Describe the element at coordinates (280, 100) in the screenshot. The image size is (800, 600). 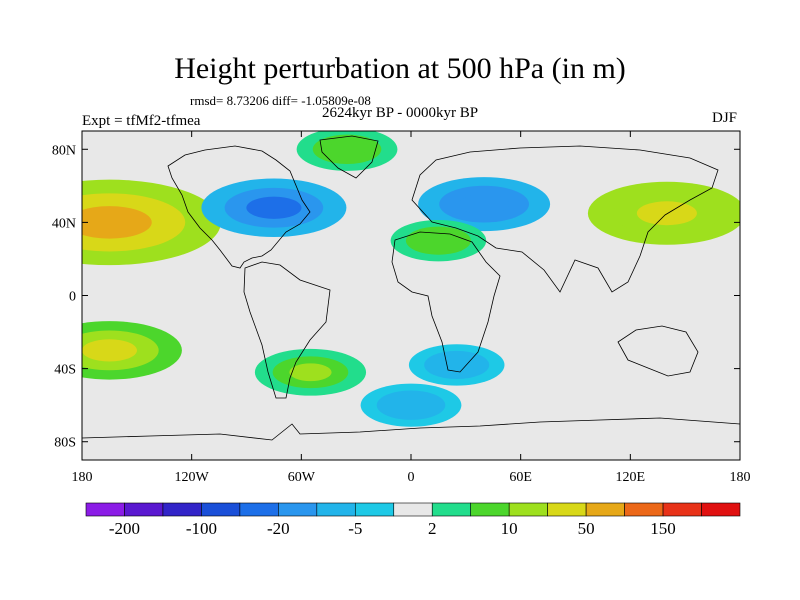
I see `rmsd-text: rmsd= 8.73206 diff= -1.05809e-08` at that location.